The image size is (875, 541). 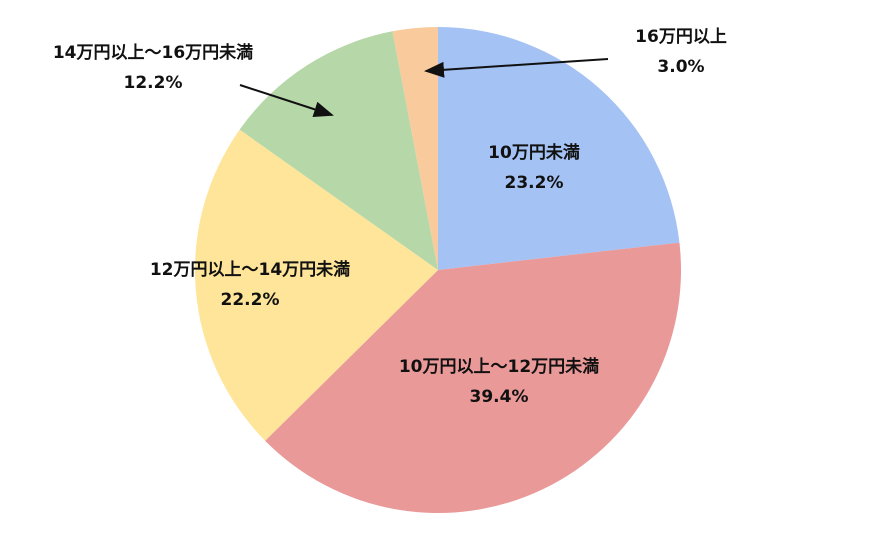 What do you see at coordinates (534, 183) in the screenshot?
I see `slice-percent: 23.2%` at bounding box center [534, 183].